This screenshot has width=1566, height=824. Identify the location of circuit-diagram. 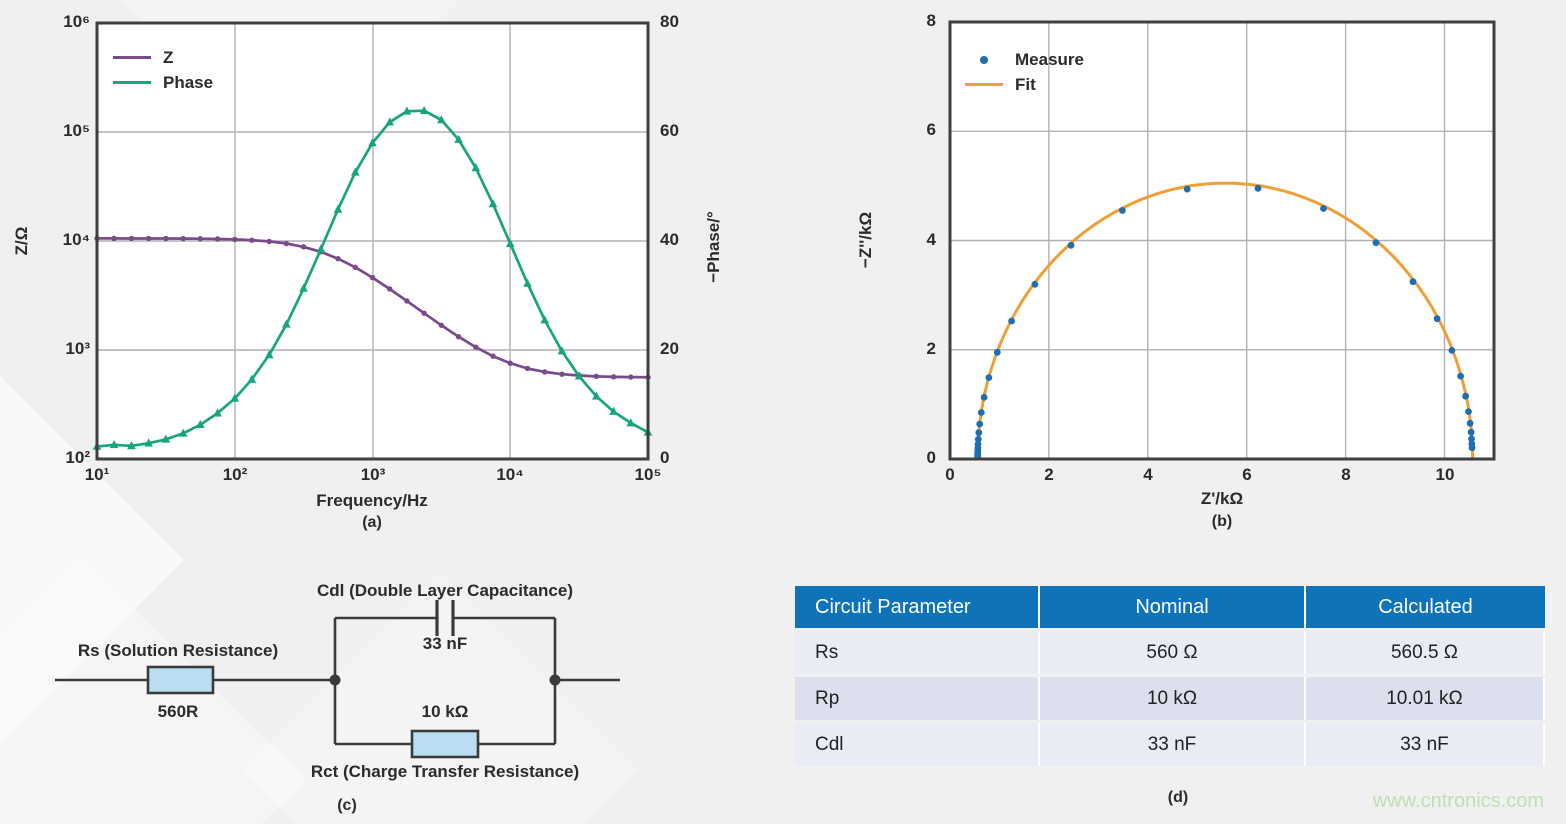
(337, 679).